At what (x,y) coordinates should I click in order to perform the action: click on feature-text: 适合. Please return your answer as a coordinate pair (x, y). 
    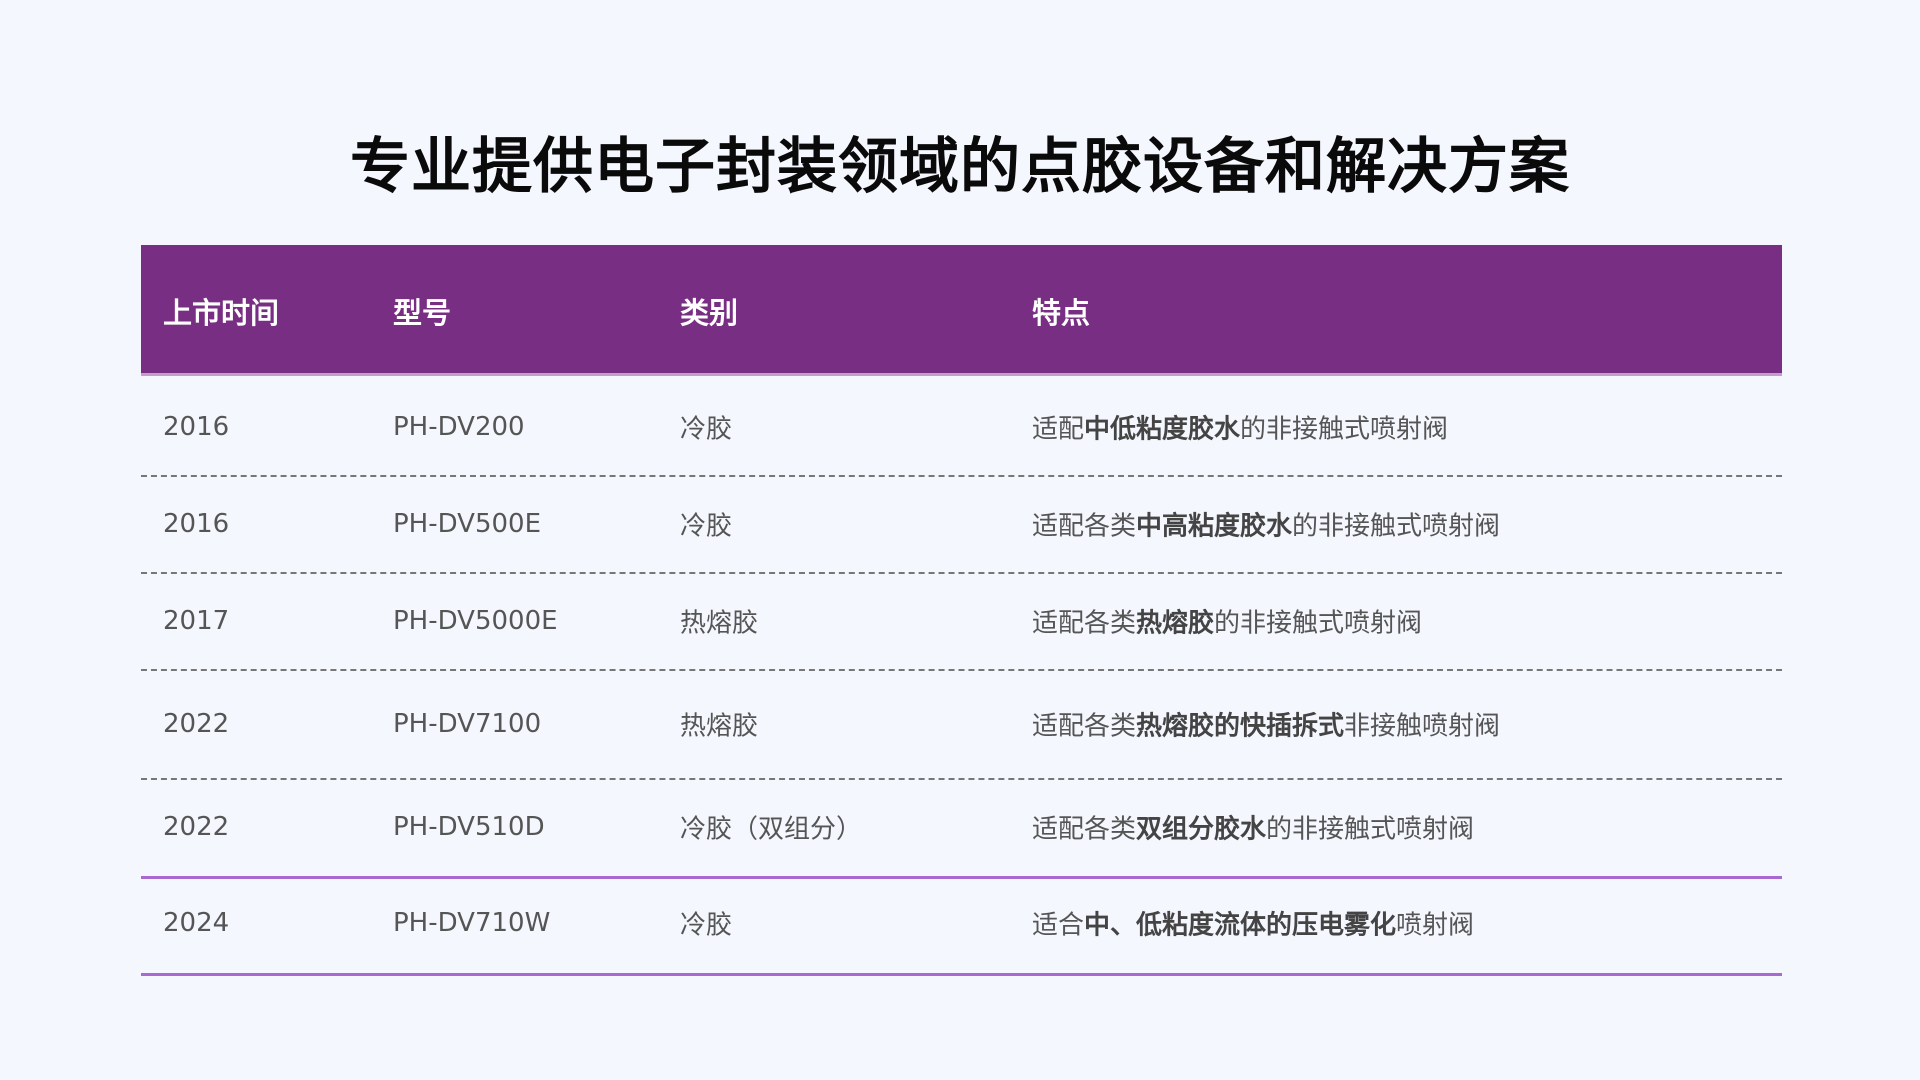
    Looking at the image, I should click on (1058, 925).